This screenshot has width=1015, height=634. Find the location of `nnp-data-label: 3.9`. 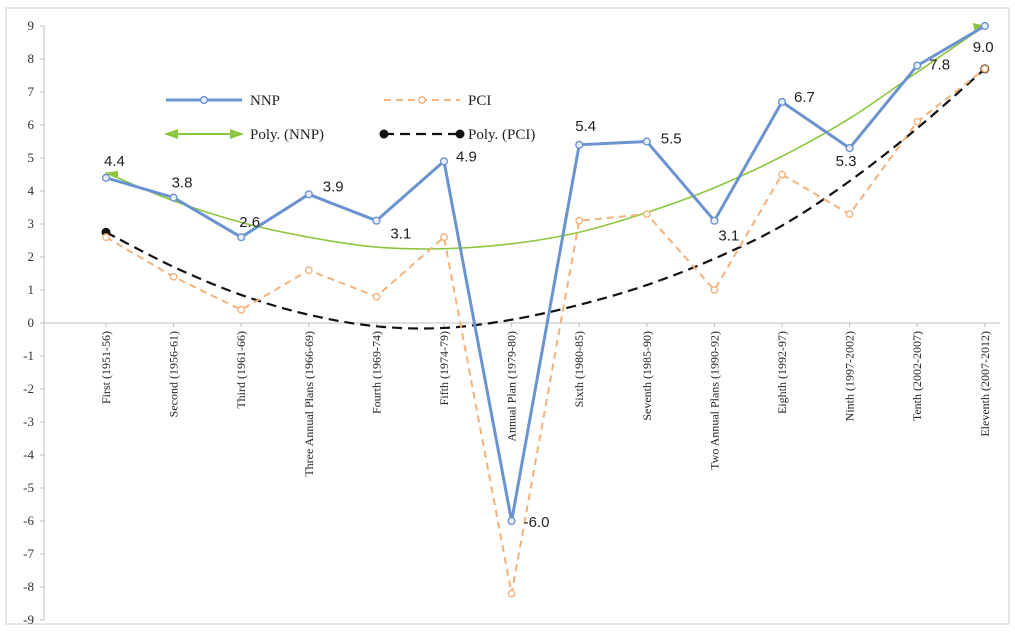

nnp-data-label: 3.9 is located at coordinates (333, 186).